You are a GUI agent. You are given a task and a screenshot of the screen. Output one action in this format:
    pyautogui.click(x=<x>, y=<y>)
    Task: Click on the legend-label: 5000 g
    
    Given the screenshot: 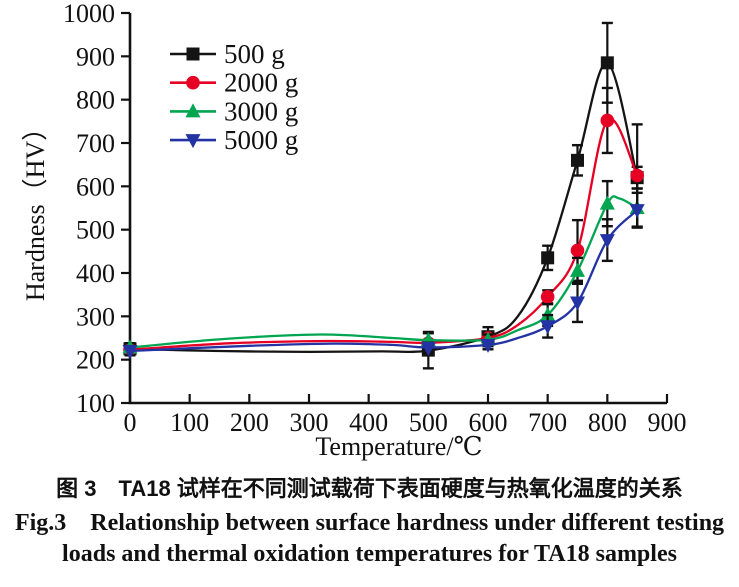 What is the action you would take?
    pyautogui.click(x=261, y=140)
    